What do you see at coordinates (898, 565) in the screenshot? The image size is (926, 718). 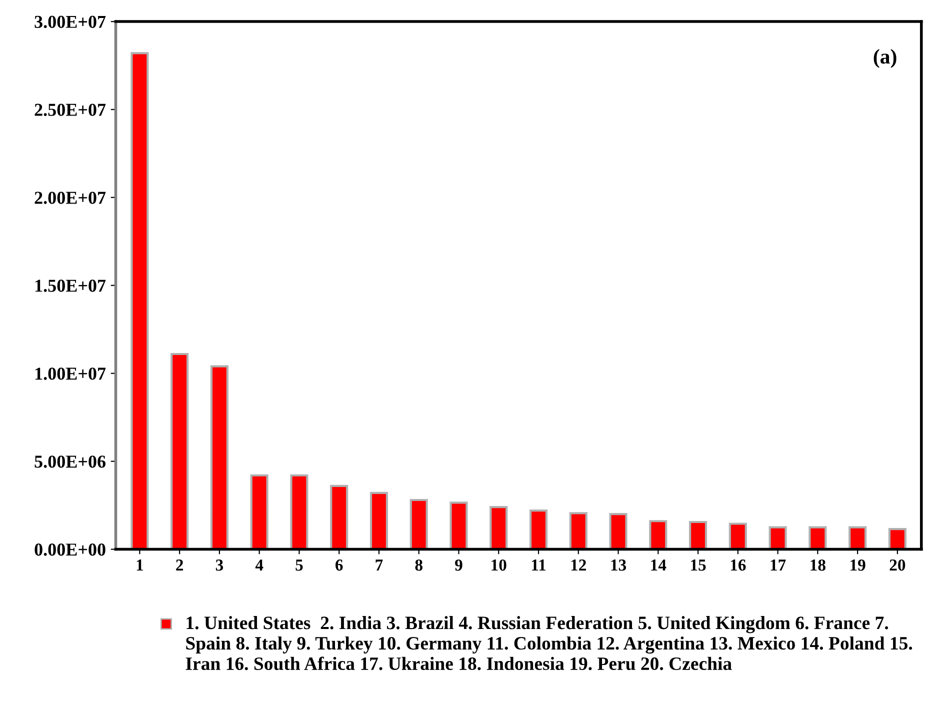 I see `x-tick-label: 20` at bounding box center [898, 565].